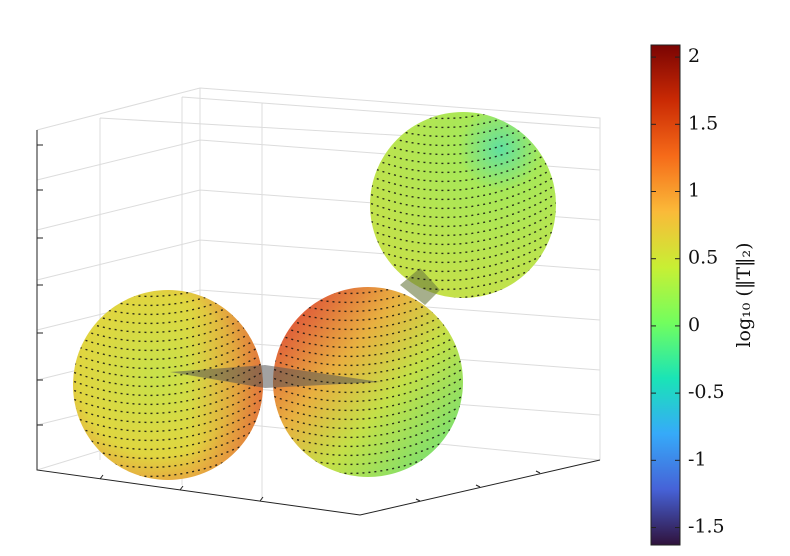 Image resolution: width=790 pixels, height=556 pixels. I want to click on colorbar-tick-label: -0.5, so click(706, 392).